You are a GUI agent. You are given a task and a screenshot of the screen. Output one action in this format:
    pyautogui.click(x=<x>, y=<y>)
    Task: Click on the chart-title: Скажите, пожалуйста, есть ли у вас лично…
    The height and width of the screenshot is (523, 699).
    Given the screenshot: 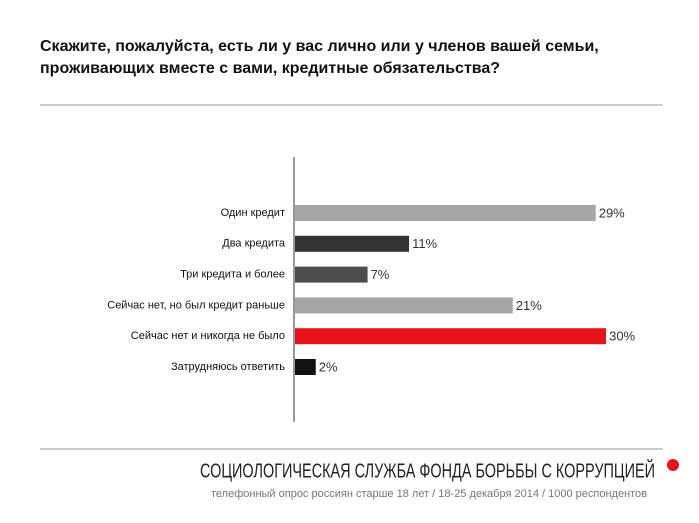 What is the action you would take?
    pyautogui.click(x=319, y=57)
    